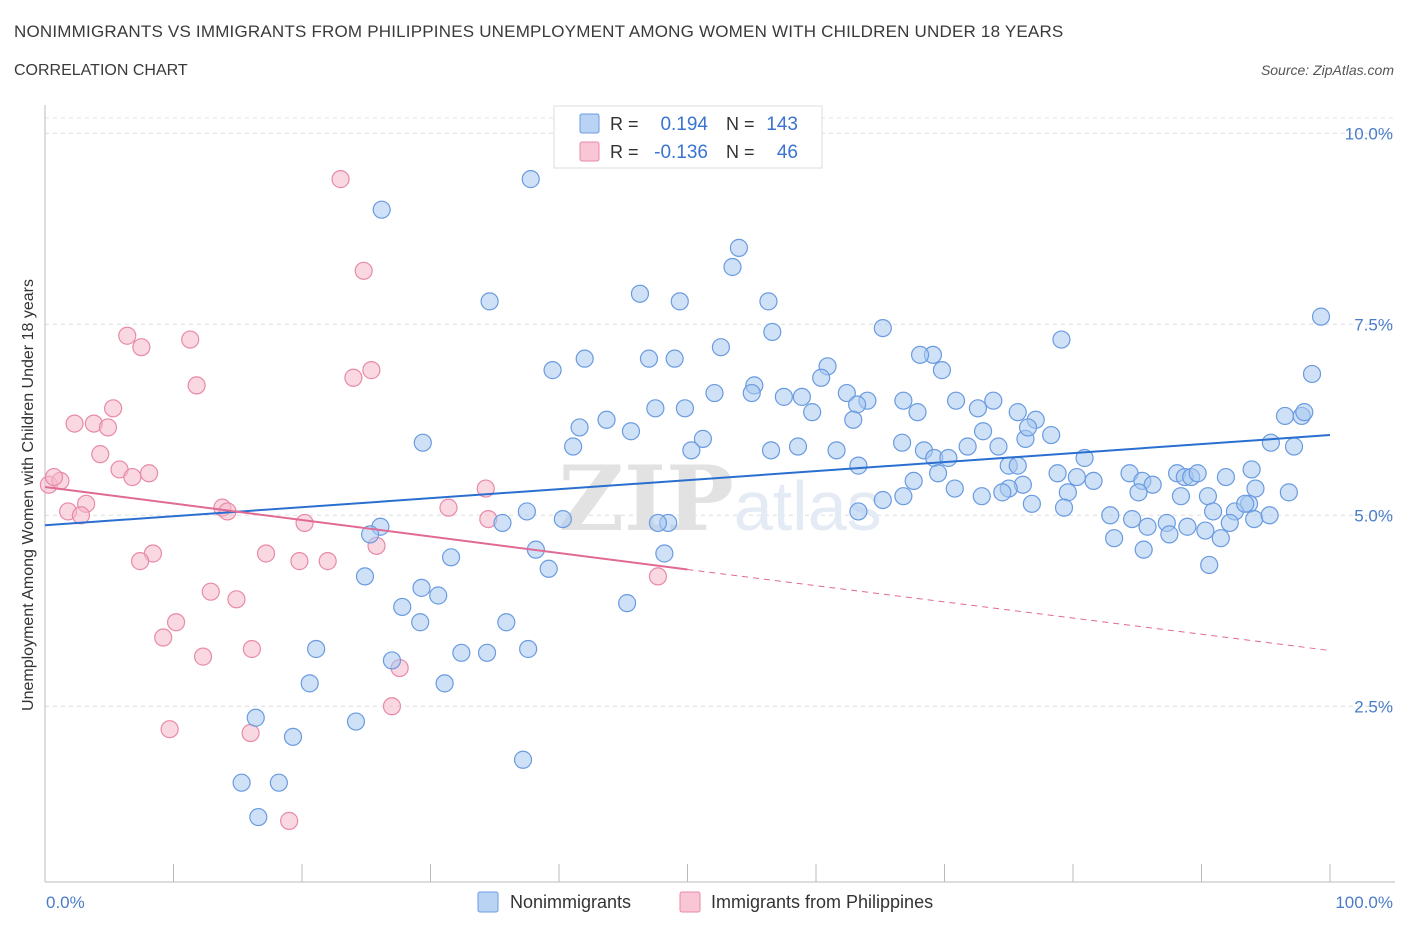 This screenshot has height=930, width=1406. I want to click on legend-r-value-2: -0.136, so click(681, 152).